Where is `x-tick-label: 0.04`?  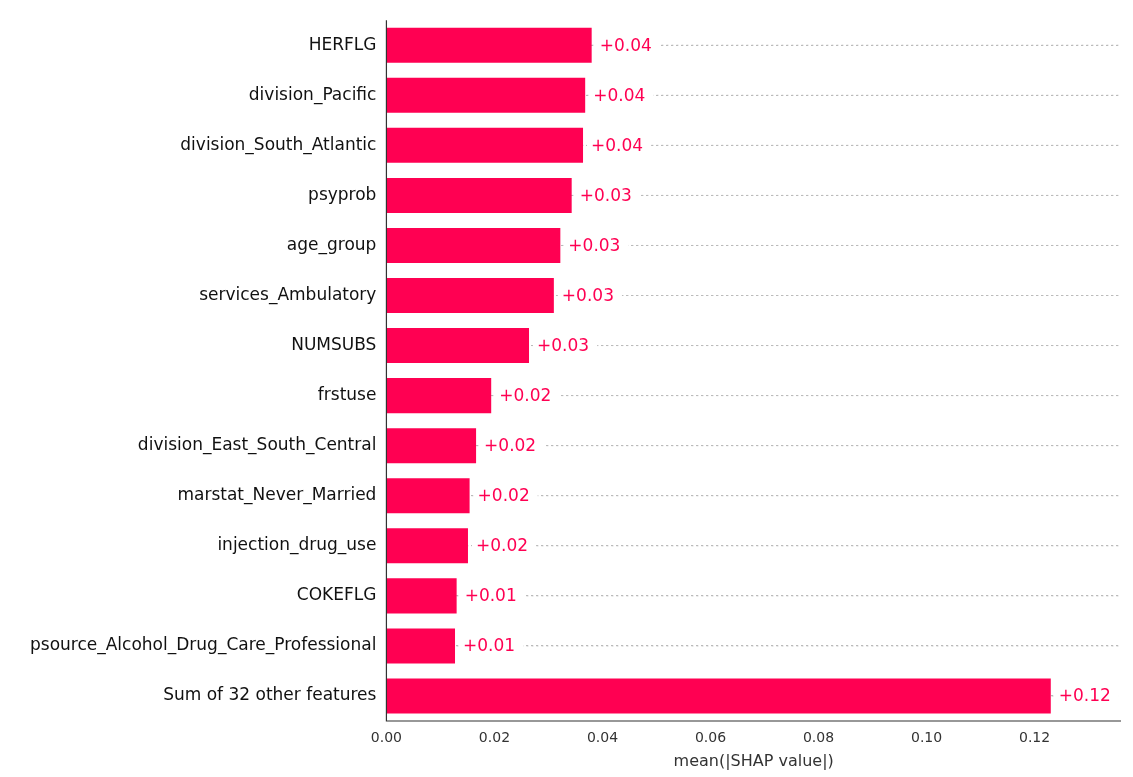 x-tick-label: 0.04 is located at coordinates (602, 737).